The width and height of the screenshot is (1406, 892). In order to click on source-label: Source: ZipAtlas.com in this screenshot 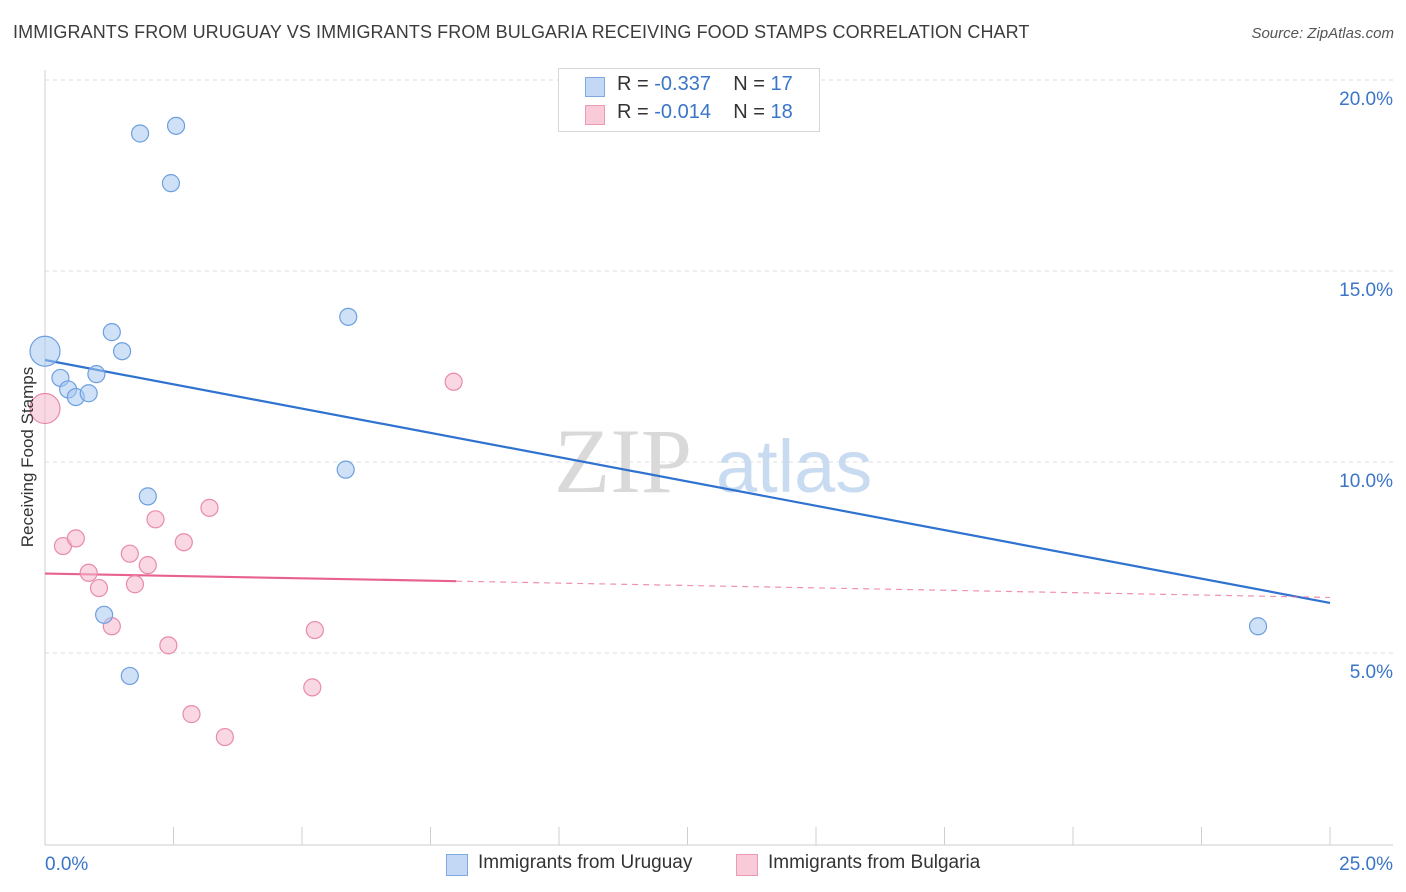, I will do `click(1322, 33)`.